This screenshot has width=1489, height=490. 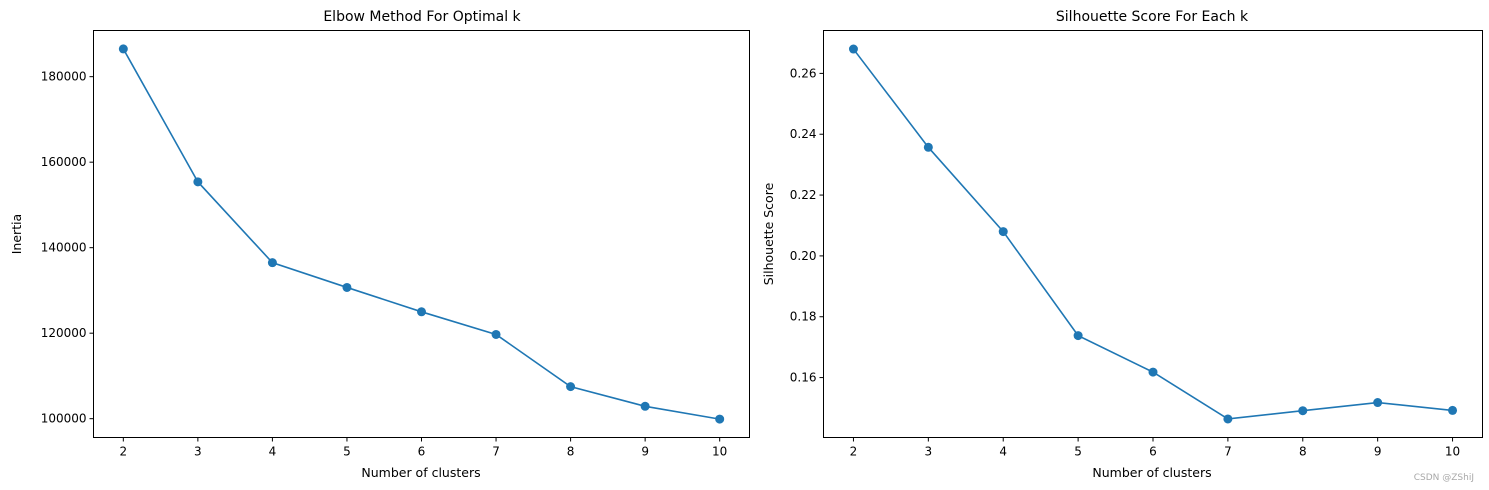 I want to click on y-tick-label: 0.24, so click(x=803, y=134).